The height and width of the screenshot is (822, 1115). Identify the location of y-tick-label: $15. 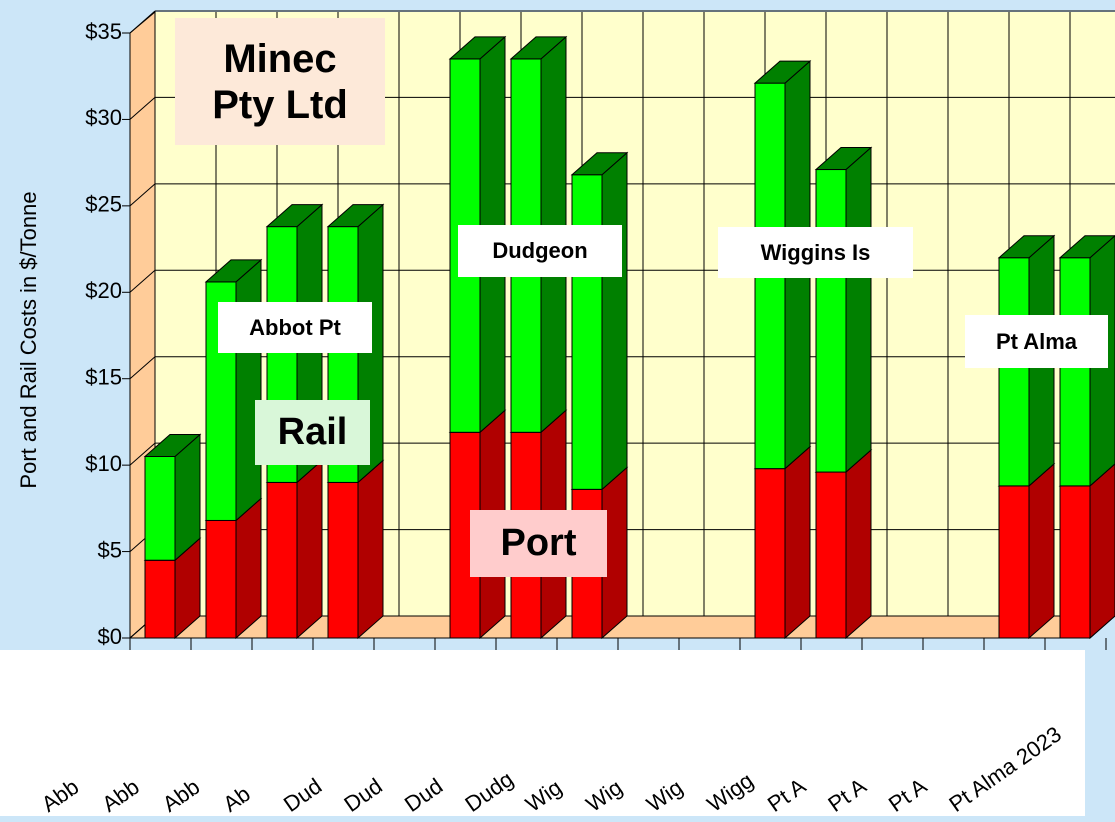
(103, 377).